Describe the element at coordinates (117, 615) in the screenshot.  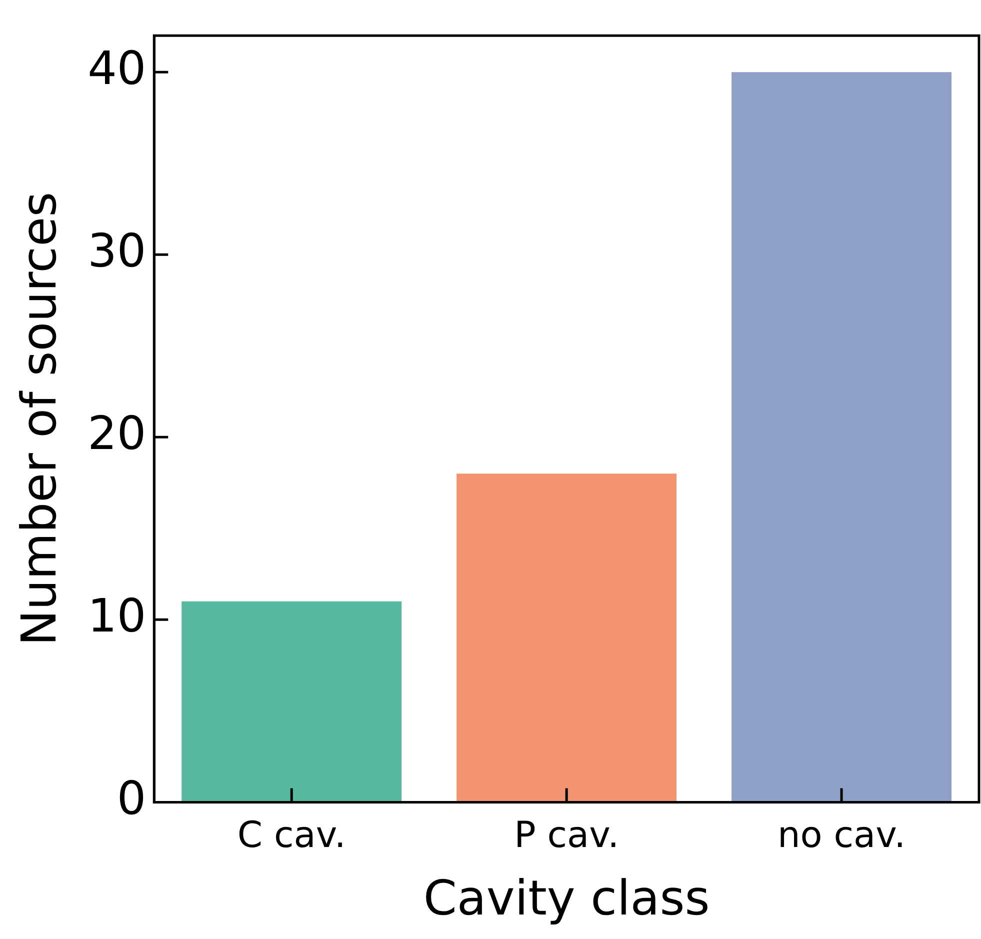
I see `y-tick-label: 10` at that location.